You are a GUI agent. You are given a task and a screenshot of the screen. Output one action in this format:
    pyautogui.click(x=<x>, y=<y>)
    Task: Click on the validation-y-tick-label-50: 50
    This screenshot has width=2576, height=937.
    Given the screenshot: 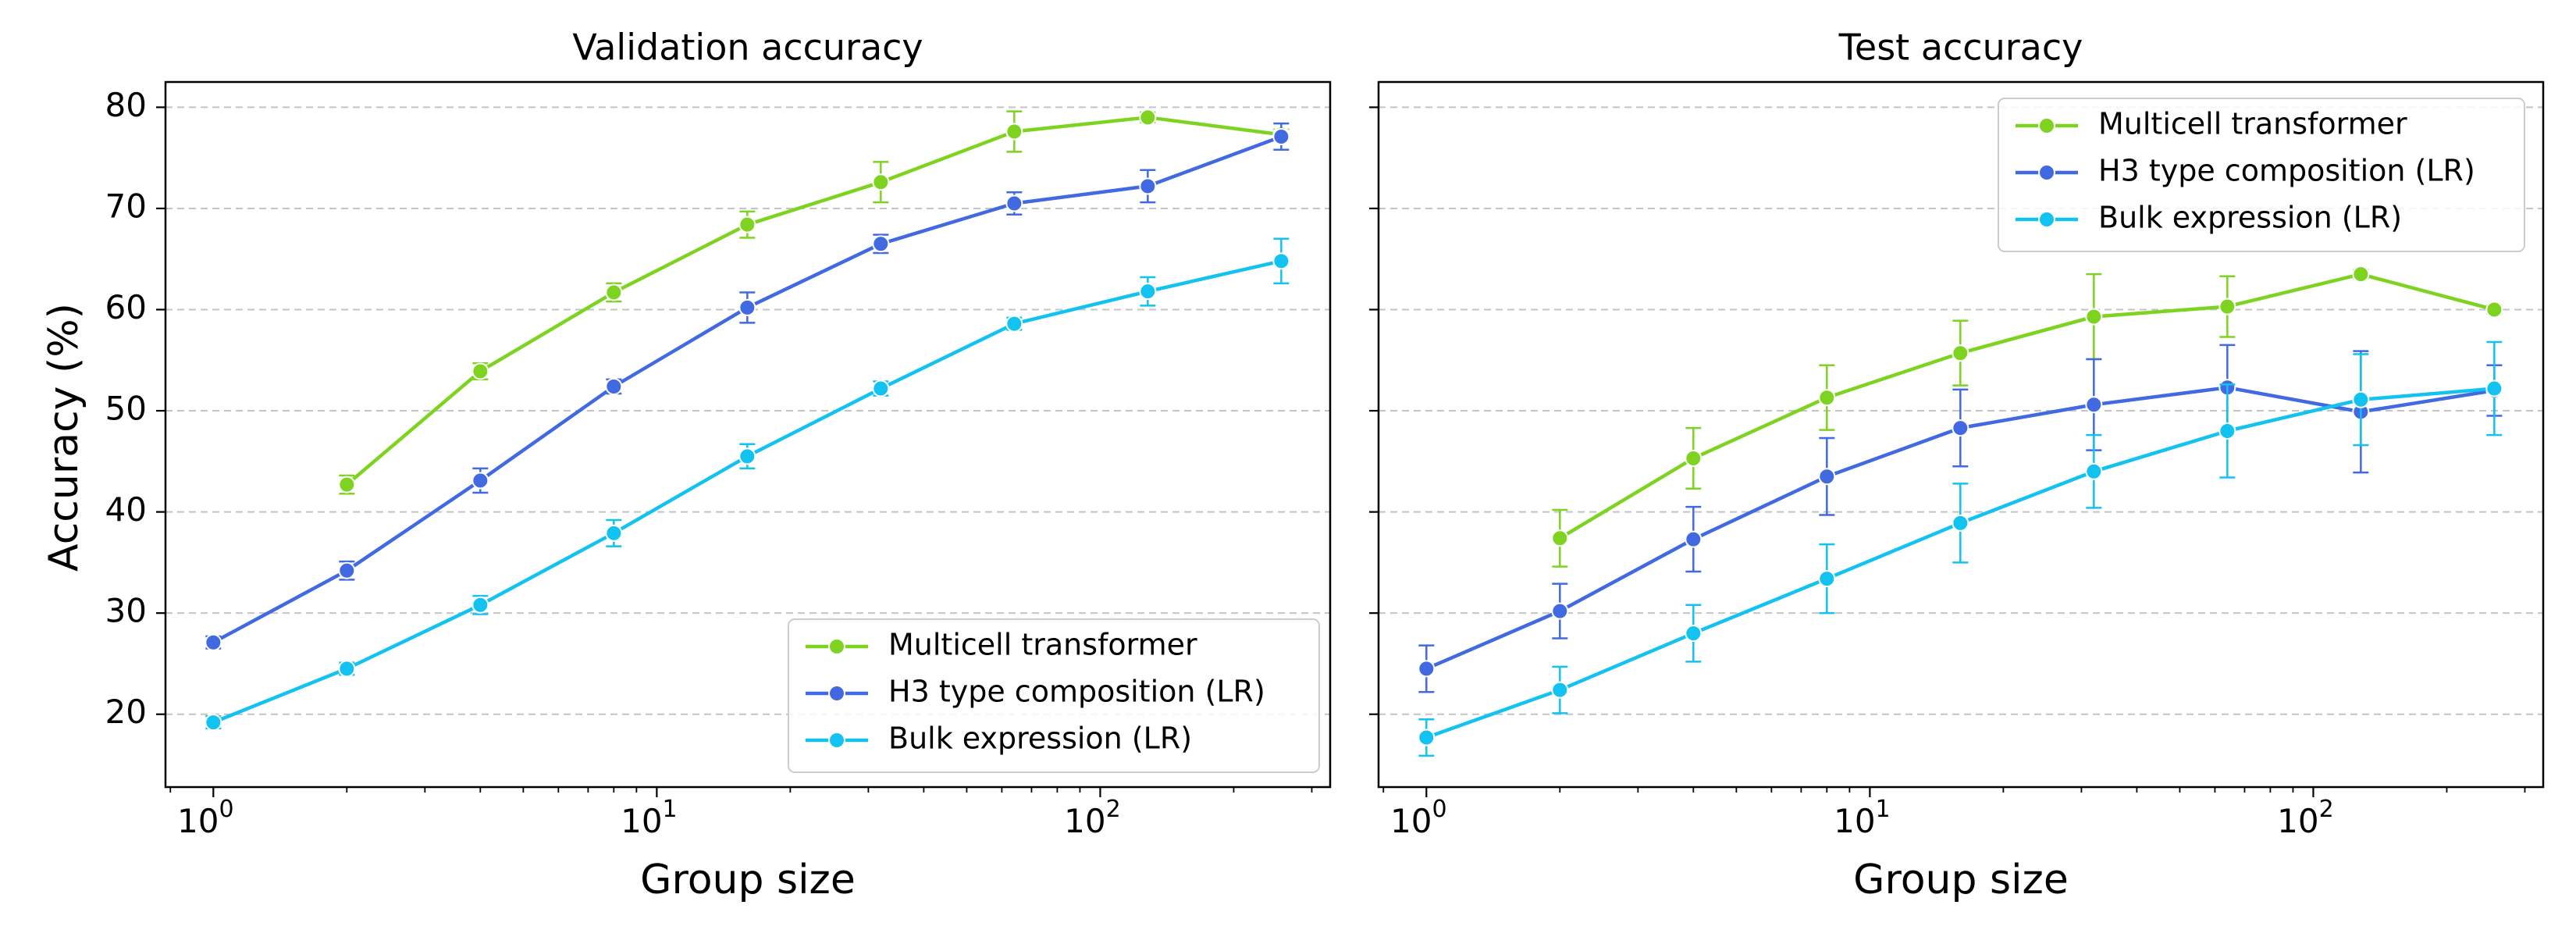 What is the action you would take?
    pyautogui.click(x=126, y=409)
    